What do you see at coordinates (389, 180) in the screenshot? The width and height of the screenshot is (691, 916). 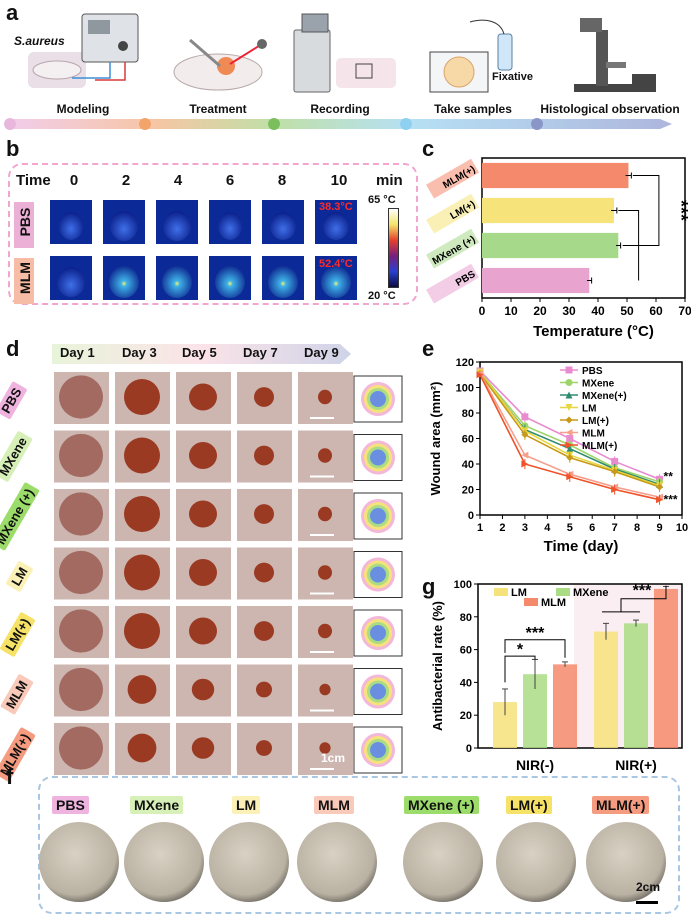 I see `unit-label: min` at bounding box center [389, 180].